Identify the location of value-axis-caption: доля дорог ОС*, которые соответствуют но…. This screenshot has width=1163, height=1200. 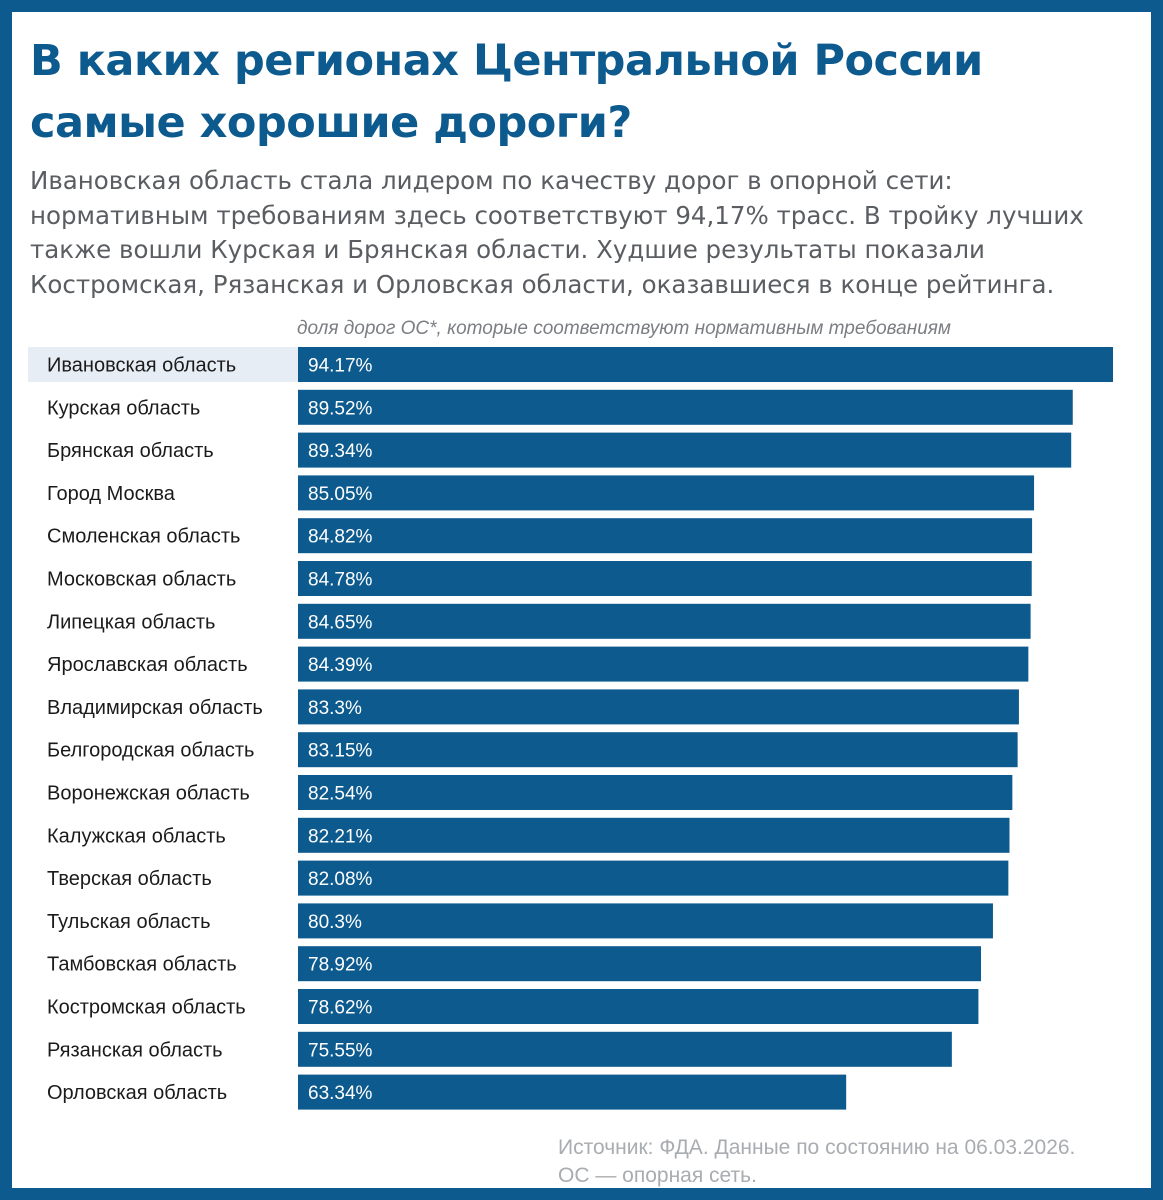
(624, 328).